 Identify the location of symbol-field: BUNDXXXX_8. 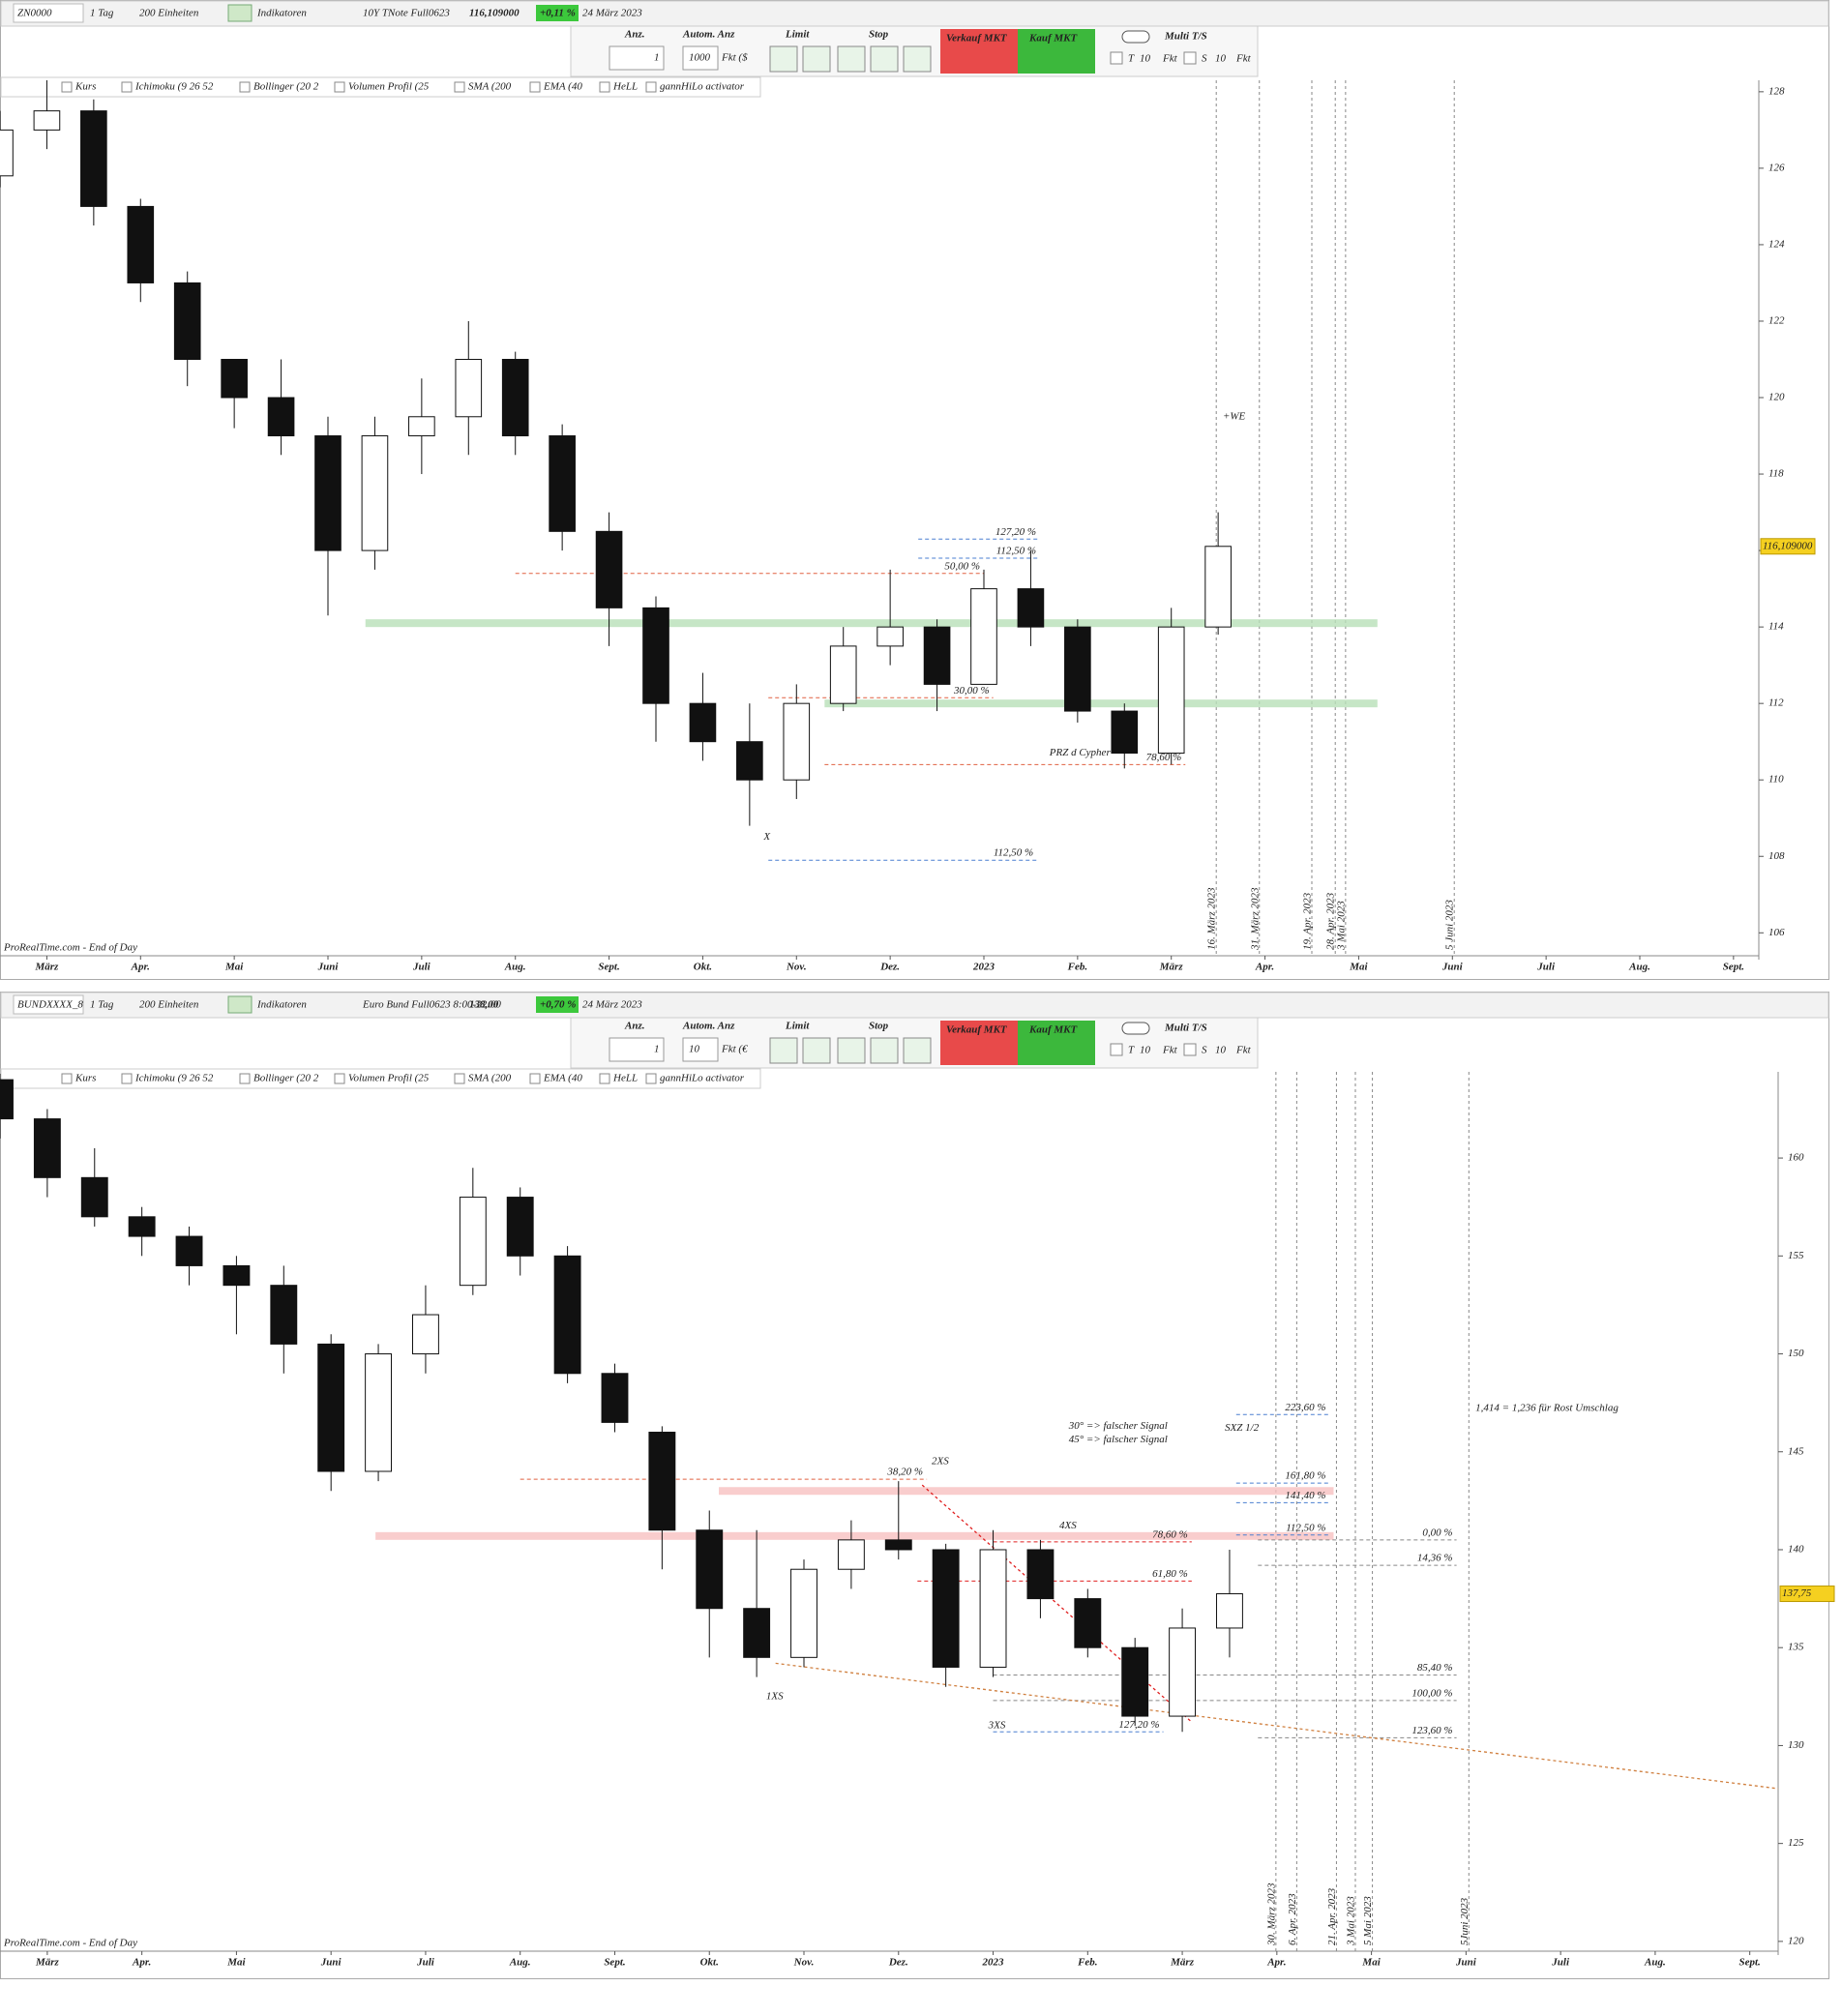
(50, 1005).